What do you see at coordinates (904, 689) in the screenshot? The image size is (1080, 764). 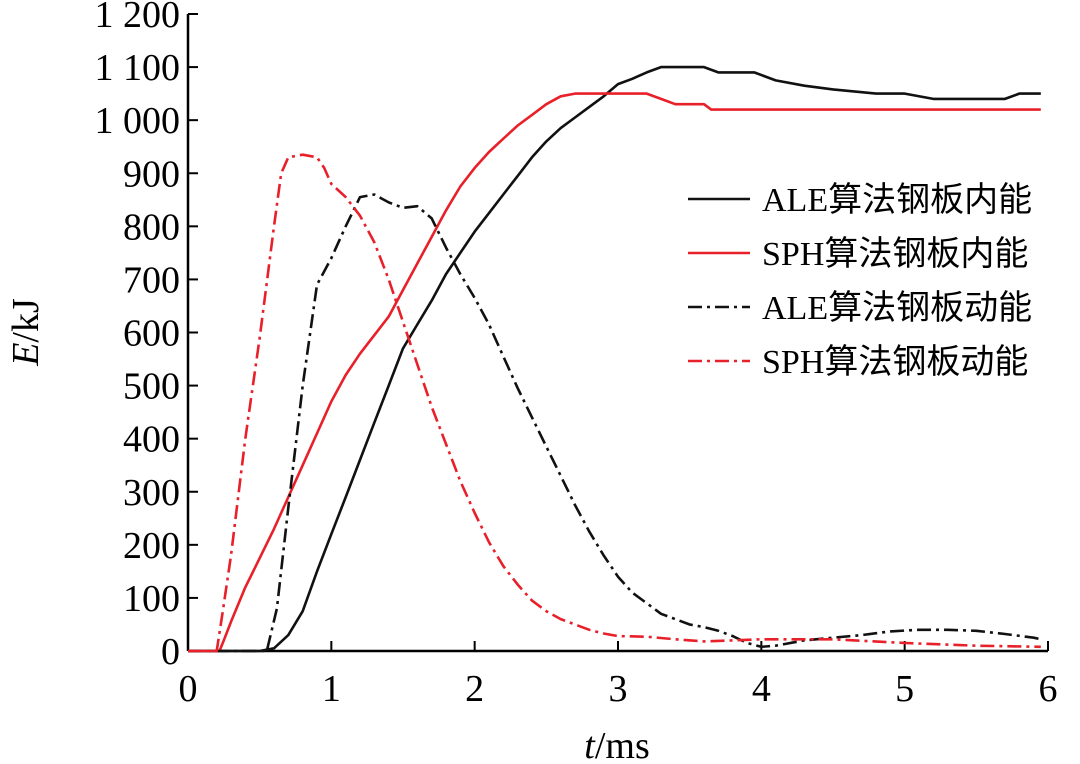 I see `x-tick-label: 5` at bounding box center [904, 689].